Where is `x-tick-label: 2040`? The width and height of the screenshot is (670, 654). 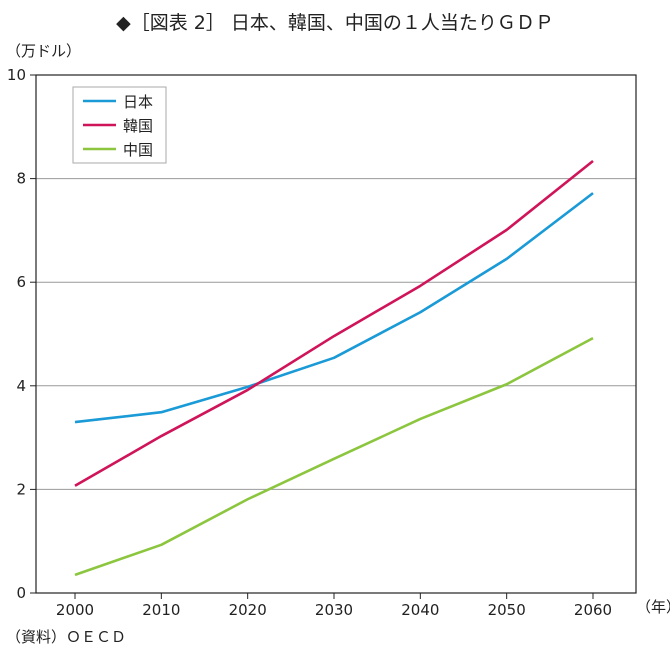
x-tick-label: 2040 is located at coordinates (420, 610).